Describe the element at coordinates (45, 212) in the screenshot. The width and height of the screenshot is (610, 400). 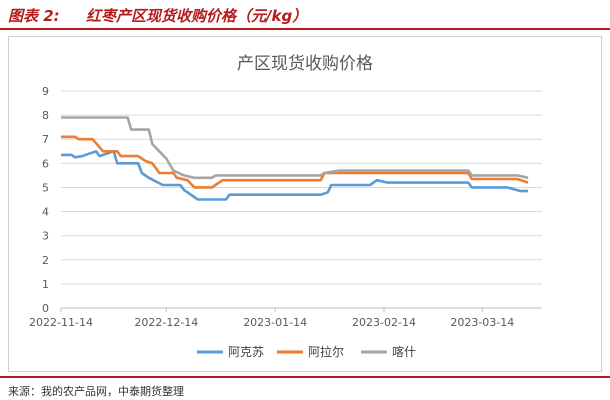
I see `y-tick-label: 4` at that location.